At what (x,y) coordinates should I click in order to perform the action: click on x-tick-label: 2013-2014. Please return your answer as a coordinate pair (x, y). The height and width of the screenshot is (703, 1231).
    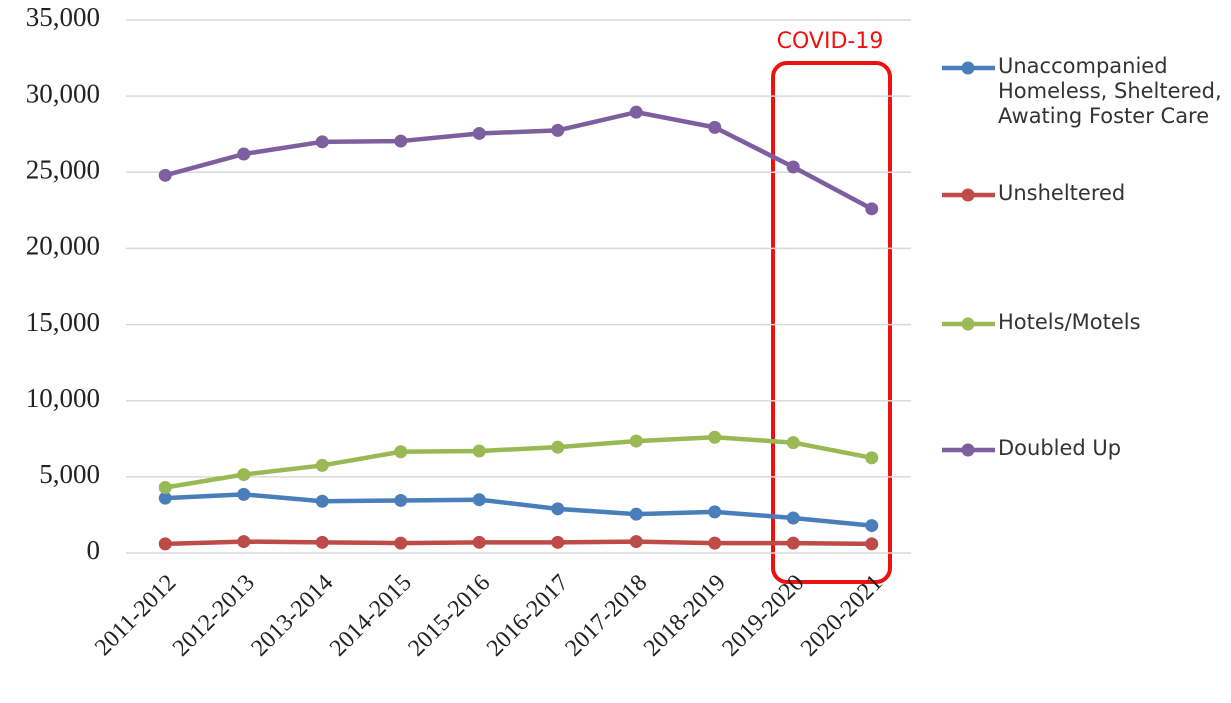
    Looking at the image, I should click on (292, 616).